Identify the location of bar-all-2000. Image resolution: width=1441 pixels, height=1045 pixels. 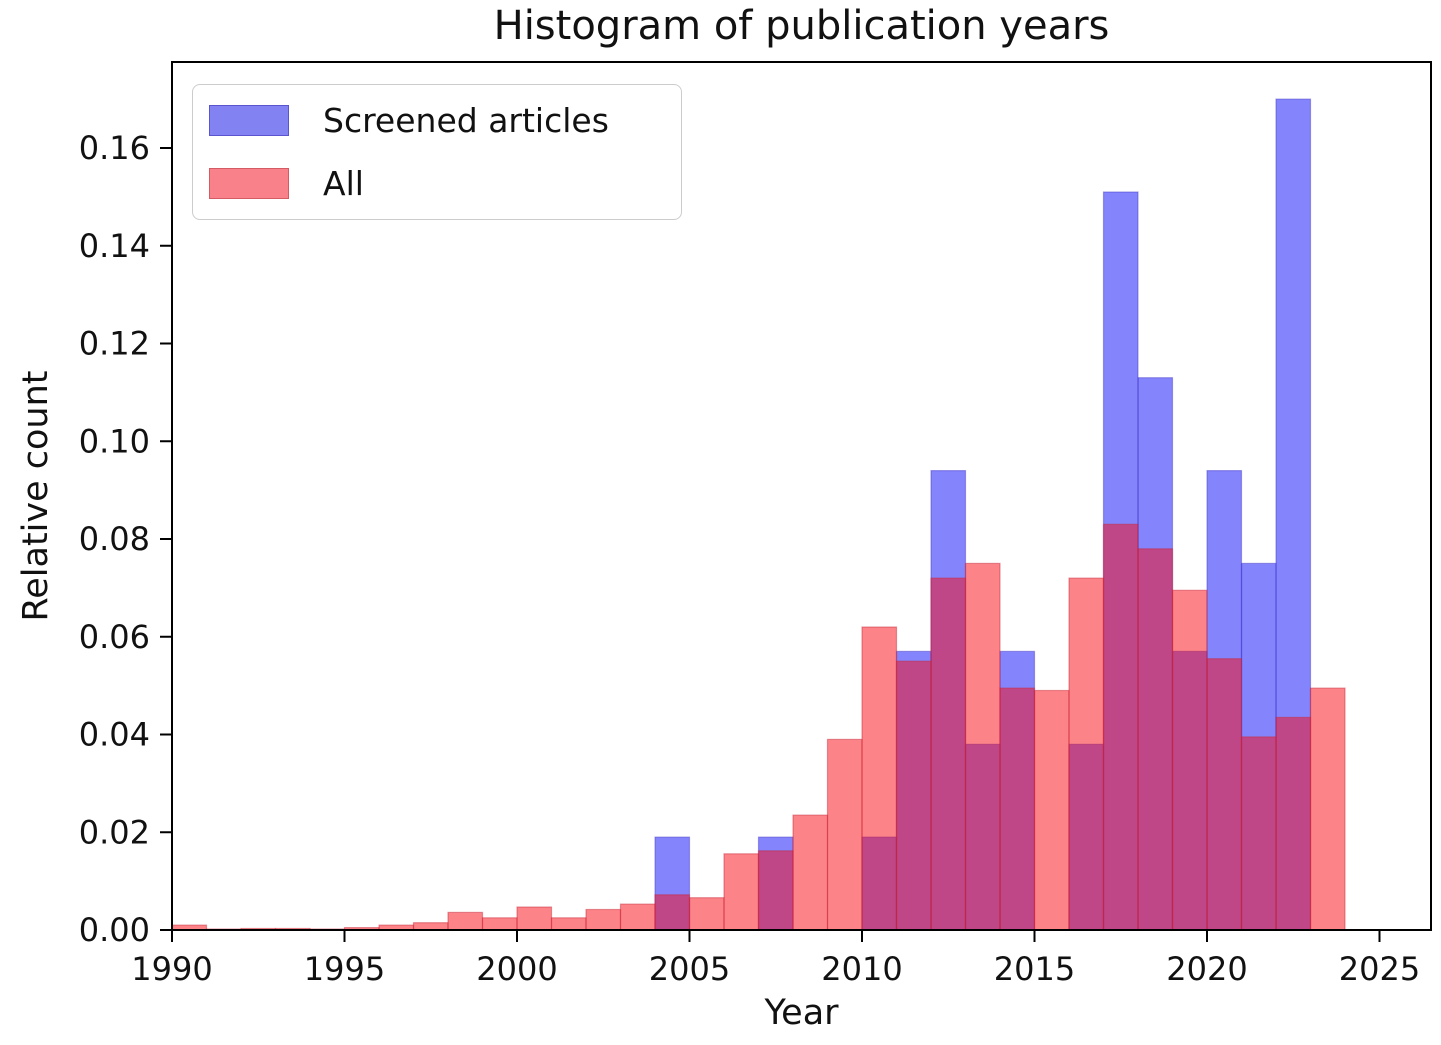
(534, 918).